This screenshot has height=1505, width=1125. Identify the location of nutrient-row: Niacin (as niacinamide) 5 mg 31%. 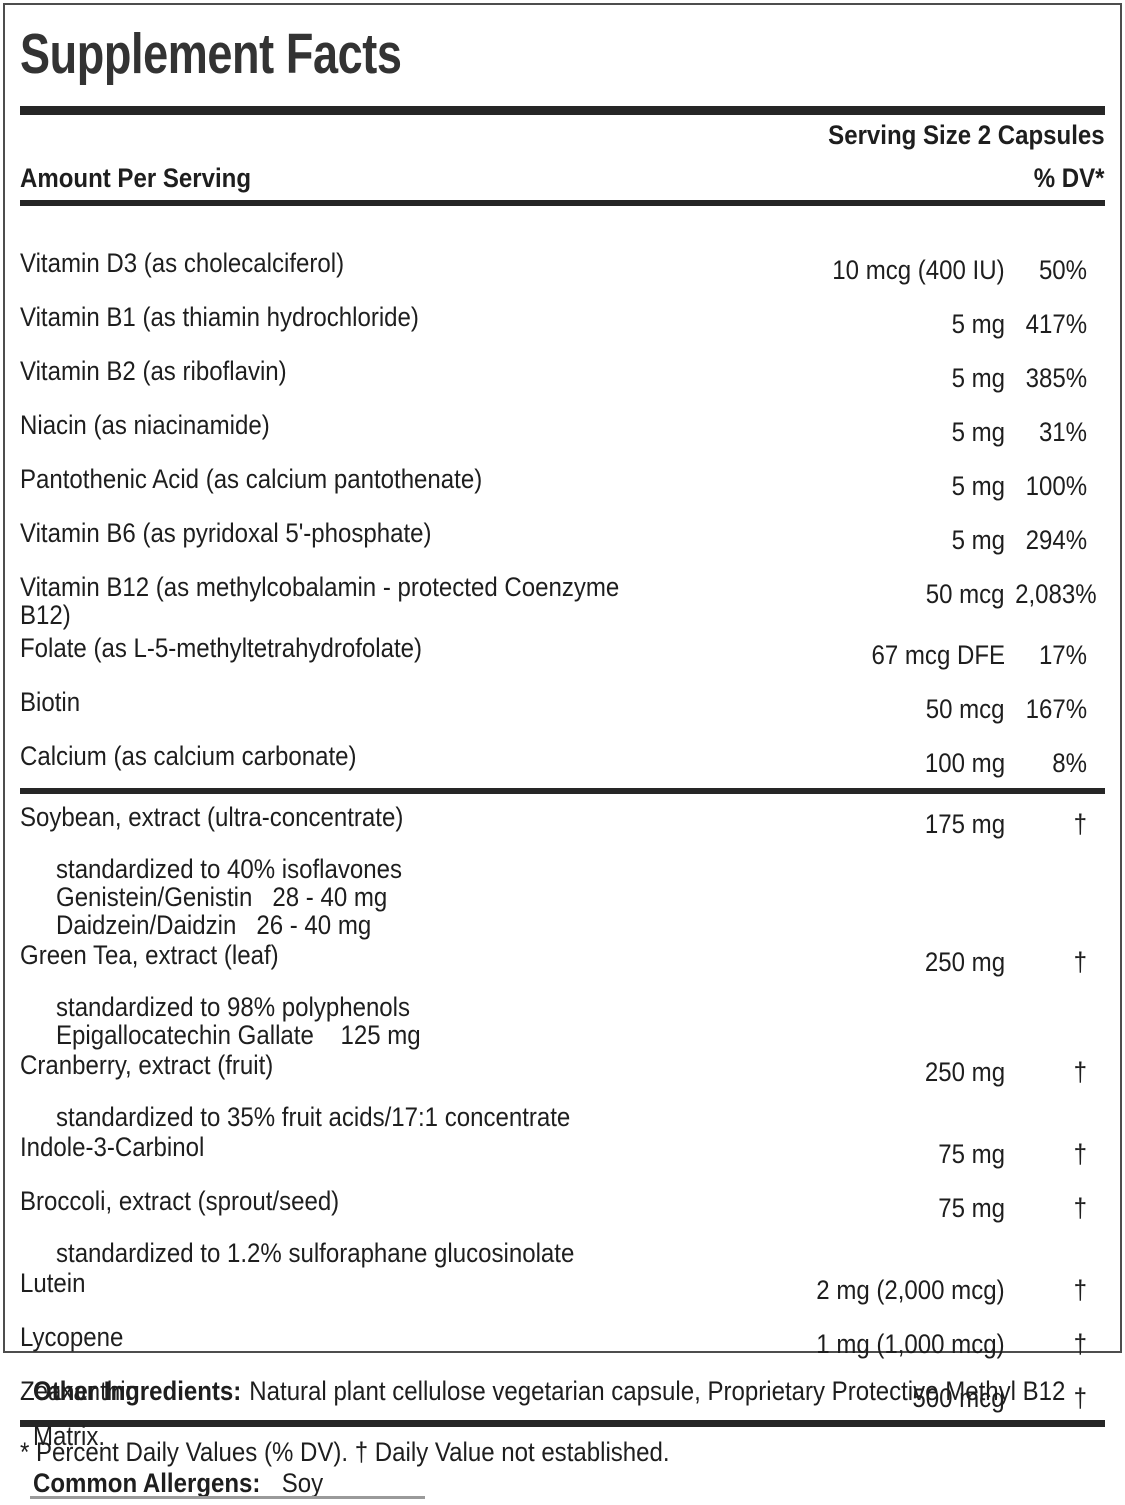
(562, 428).